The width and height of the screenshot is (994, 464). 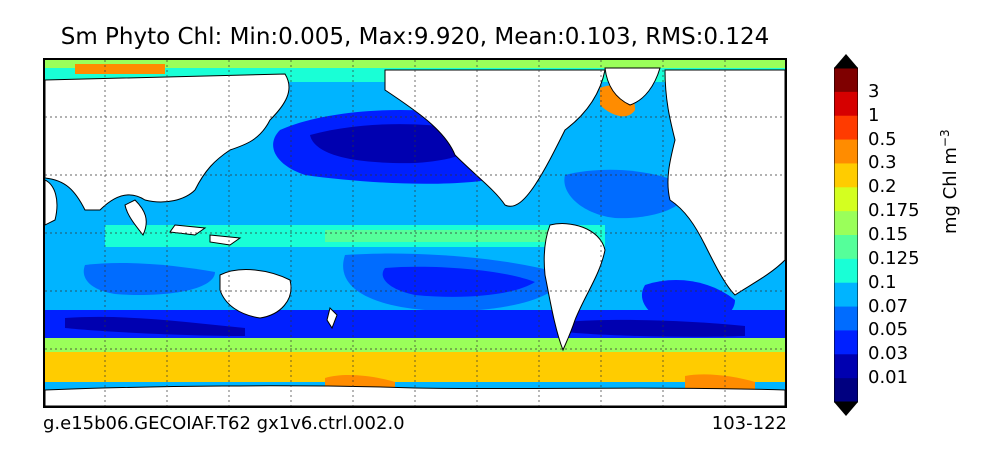 What do you see at coordinates (950, 190) in the screenshot?
I see `unit-text: mg Chl m` at bounding box center [950, 190].